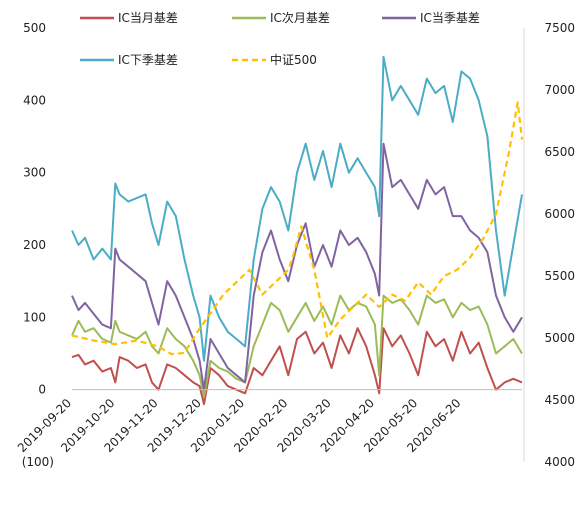  What do you see at coordinates (42, 390) in the screenshot?
I see `left-axis-tick-label: 0` at bounding box center [42, 390].